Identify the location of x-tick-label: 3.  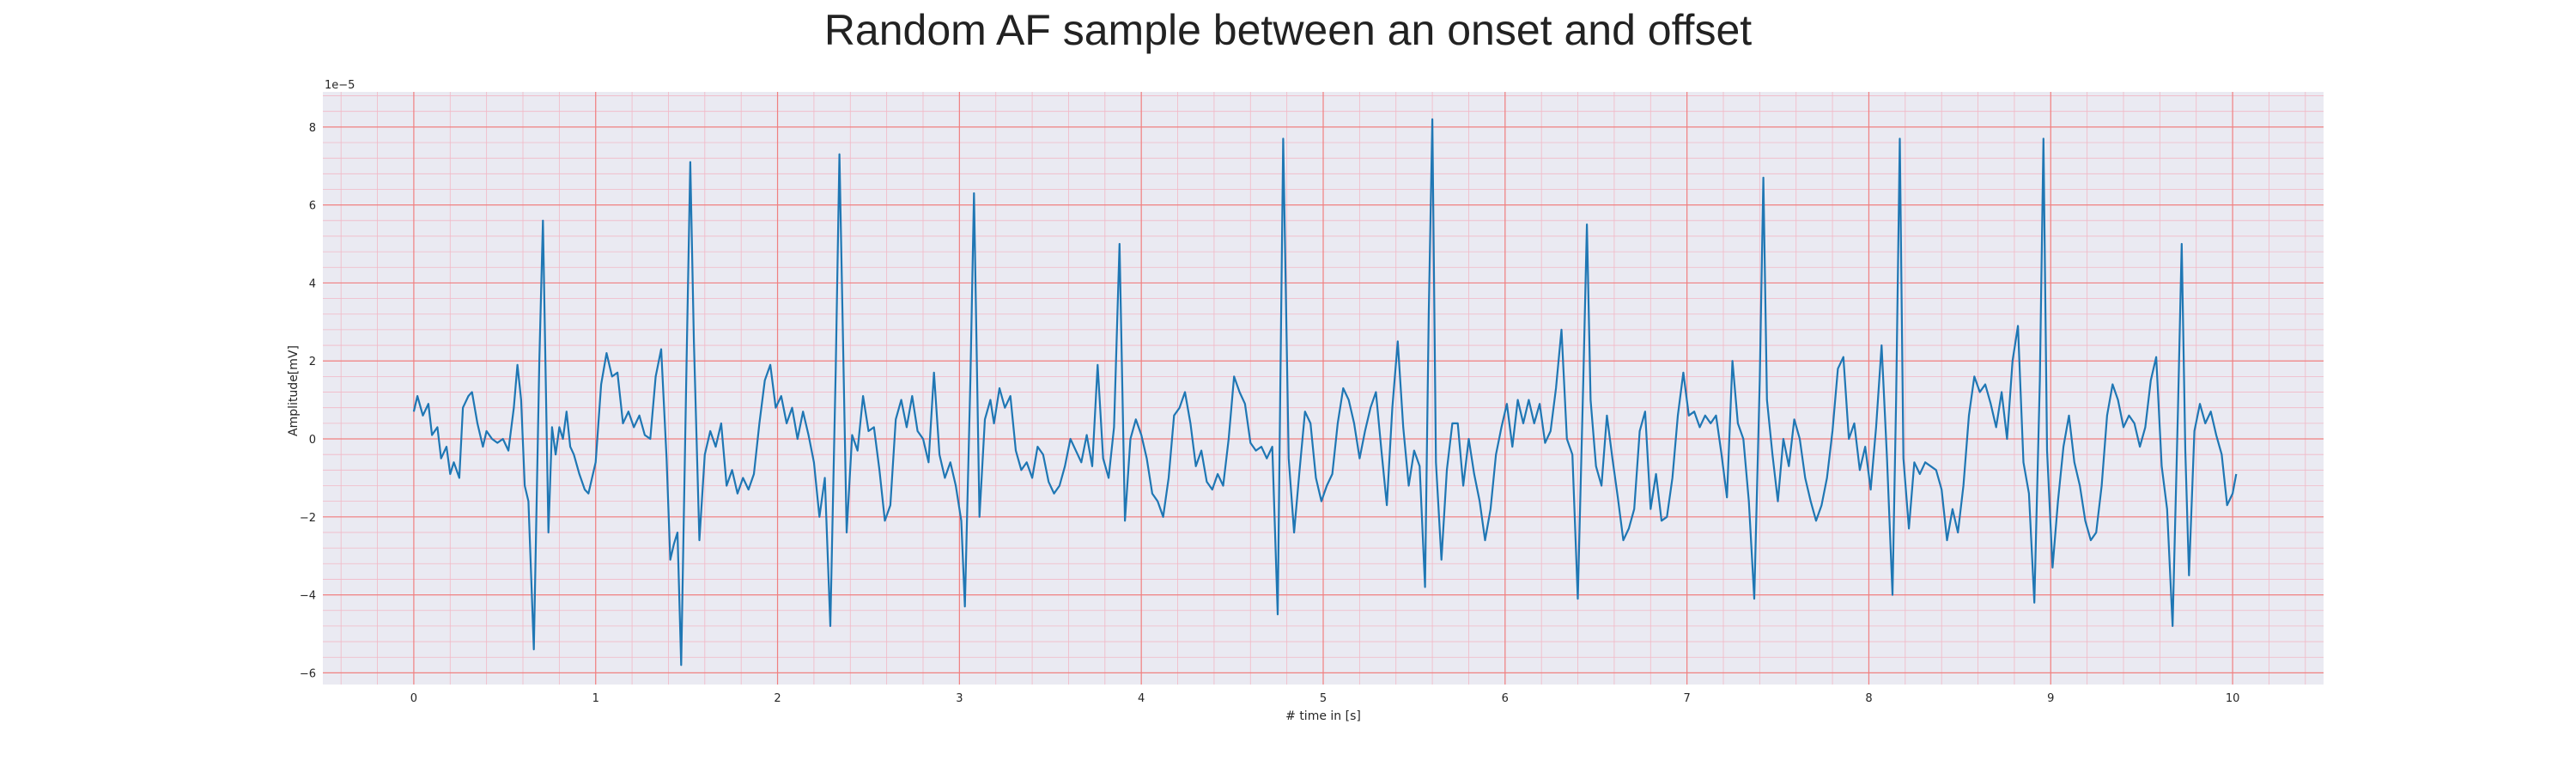
(959, 698).